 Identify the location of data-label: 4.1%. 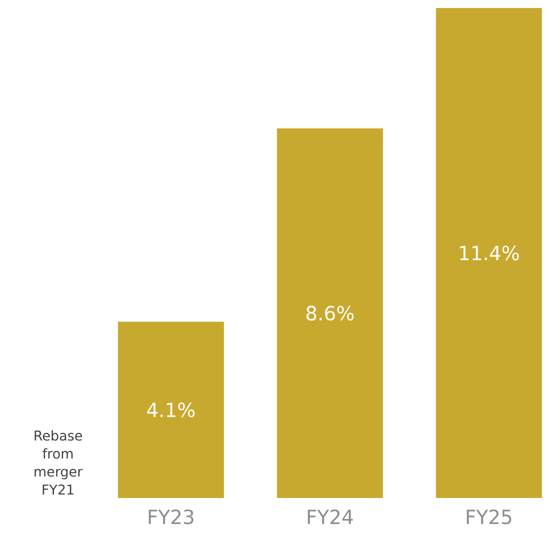
(171, 410).